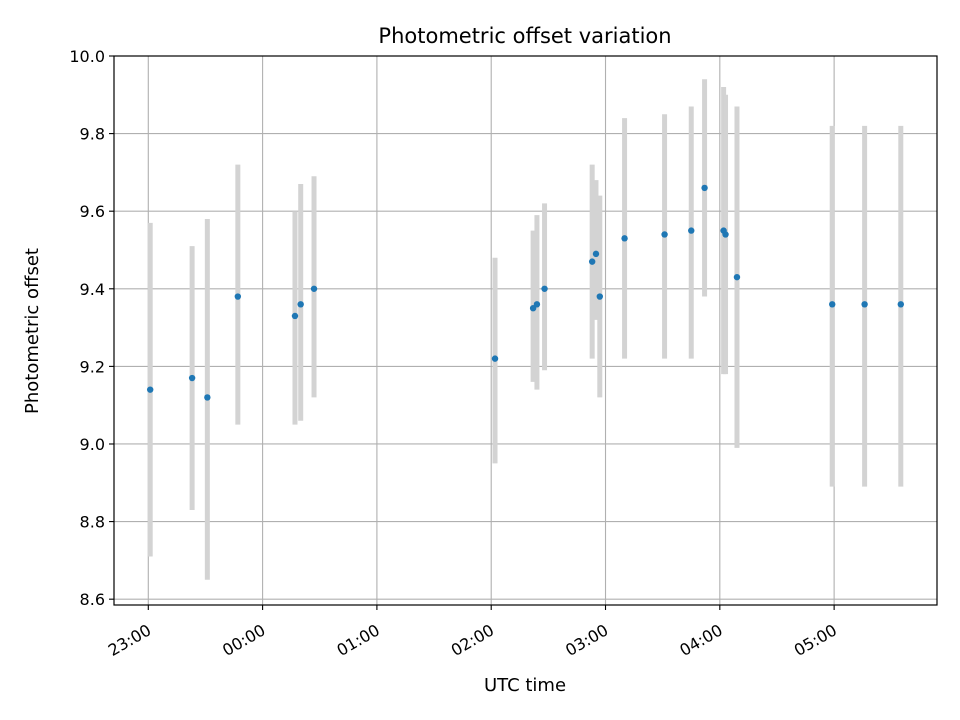 The width and height of the screenshot is (960, 720). I want to click on x-axis-label: UTC time, so click(525, 685).